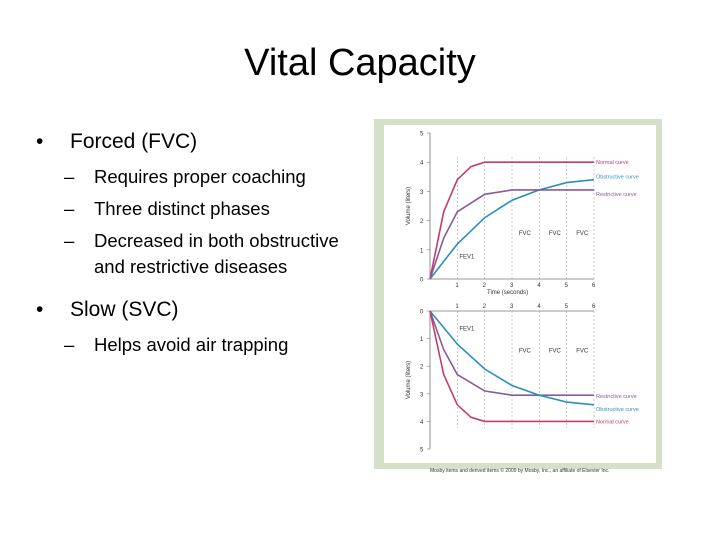  I want to click on bullet-slow: • Slow (SVC), so click(196, 310).